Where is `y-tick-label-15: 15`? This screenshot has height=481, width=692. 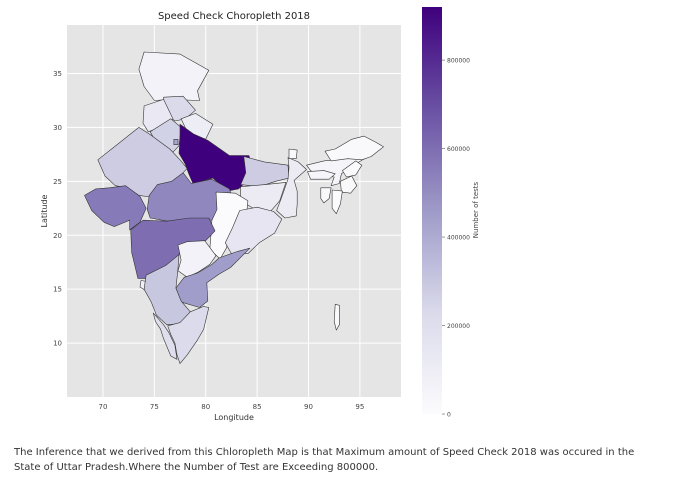
y-tick-label-15: 15 is located at coordinates (57, 290).